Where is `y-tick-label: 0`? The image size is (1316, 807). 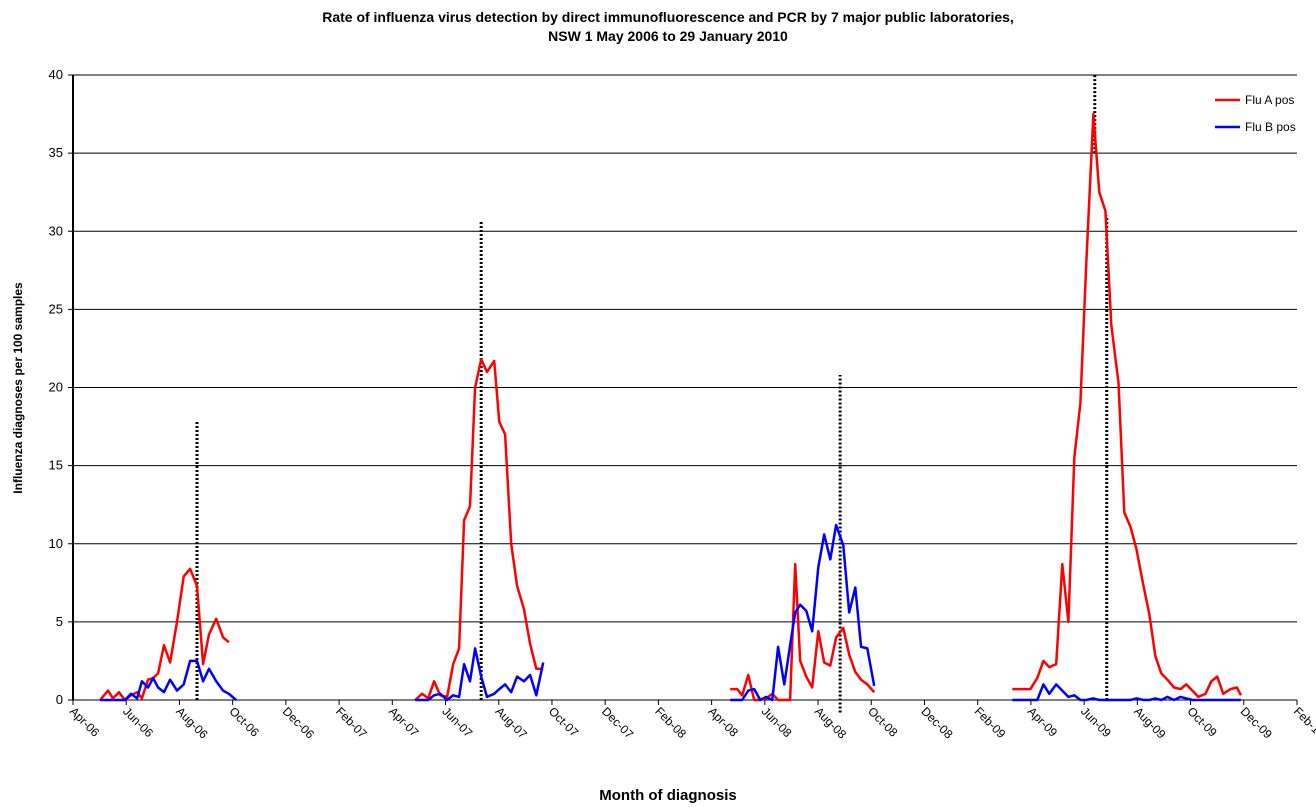
y-tick-label: 0 is located at coordinates (59, 699).